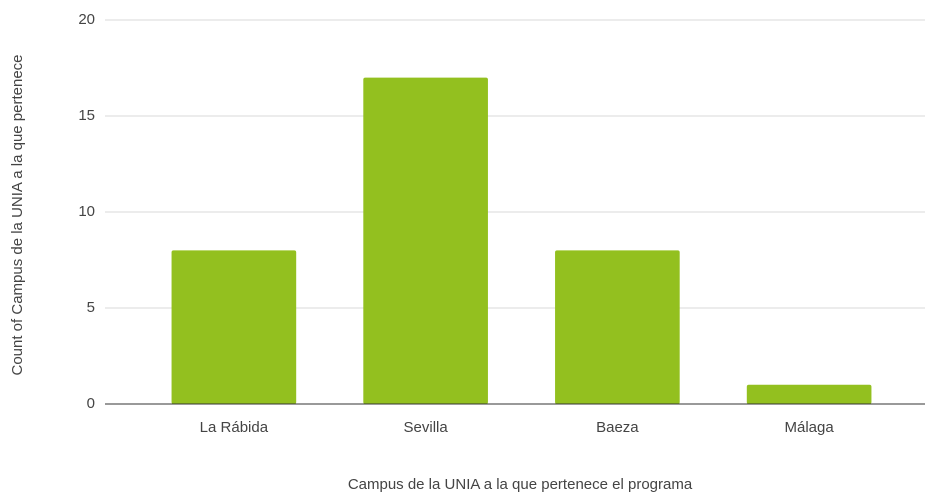 The image size is (928, 493). Describe the element at coordinates (86, 211) in the screenshot. I see `y-tick-label: 10` at that location.